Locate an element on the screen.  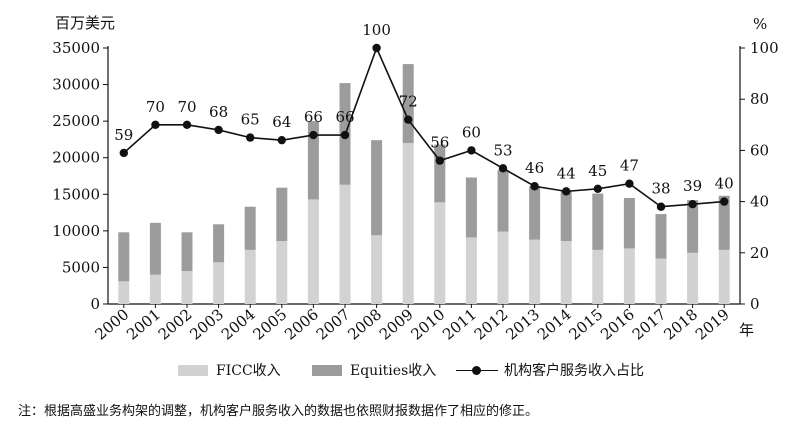
legend-item-ficc: FICC收入 is located at coordinates (229, 370).